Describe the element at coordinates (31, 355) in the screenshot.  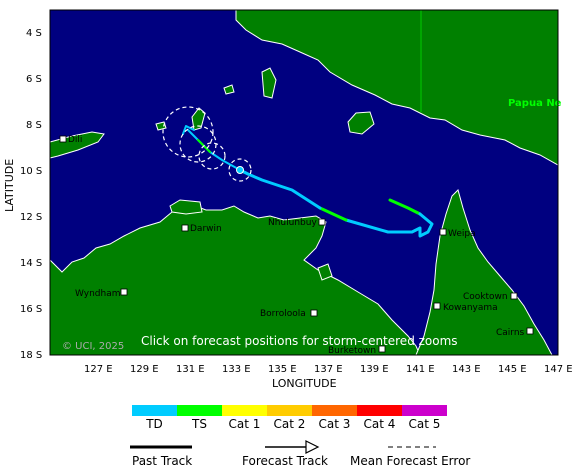
I see `lat-tick-label: 18 S` at that location.